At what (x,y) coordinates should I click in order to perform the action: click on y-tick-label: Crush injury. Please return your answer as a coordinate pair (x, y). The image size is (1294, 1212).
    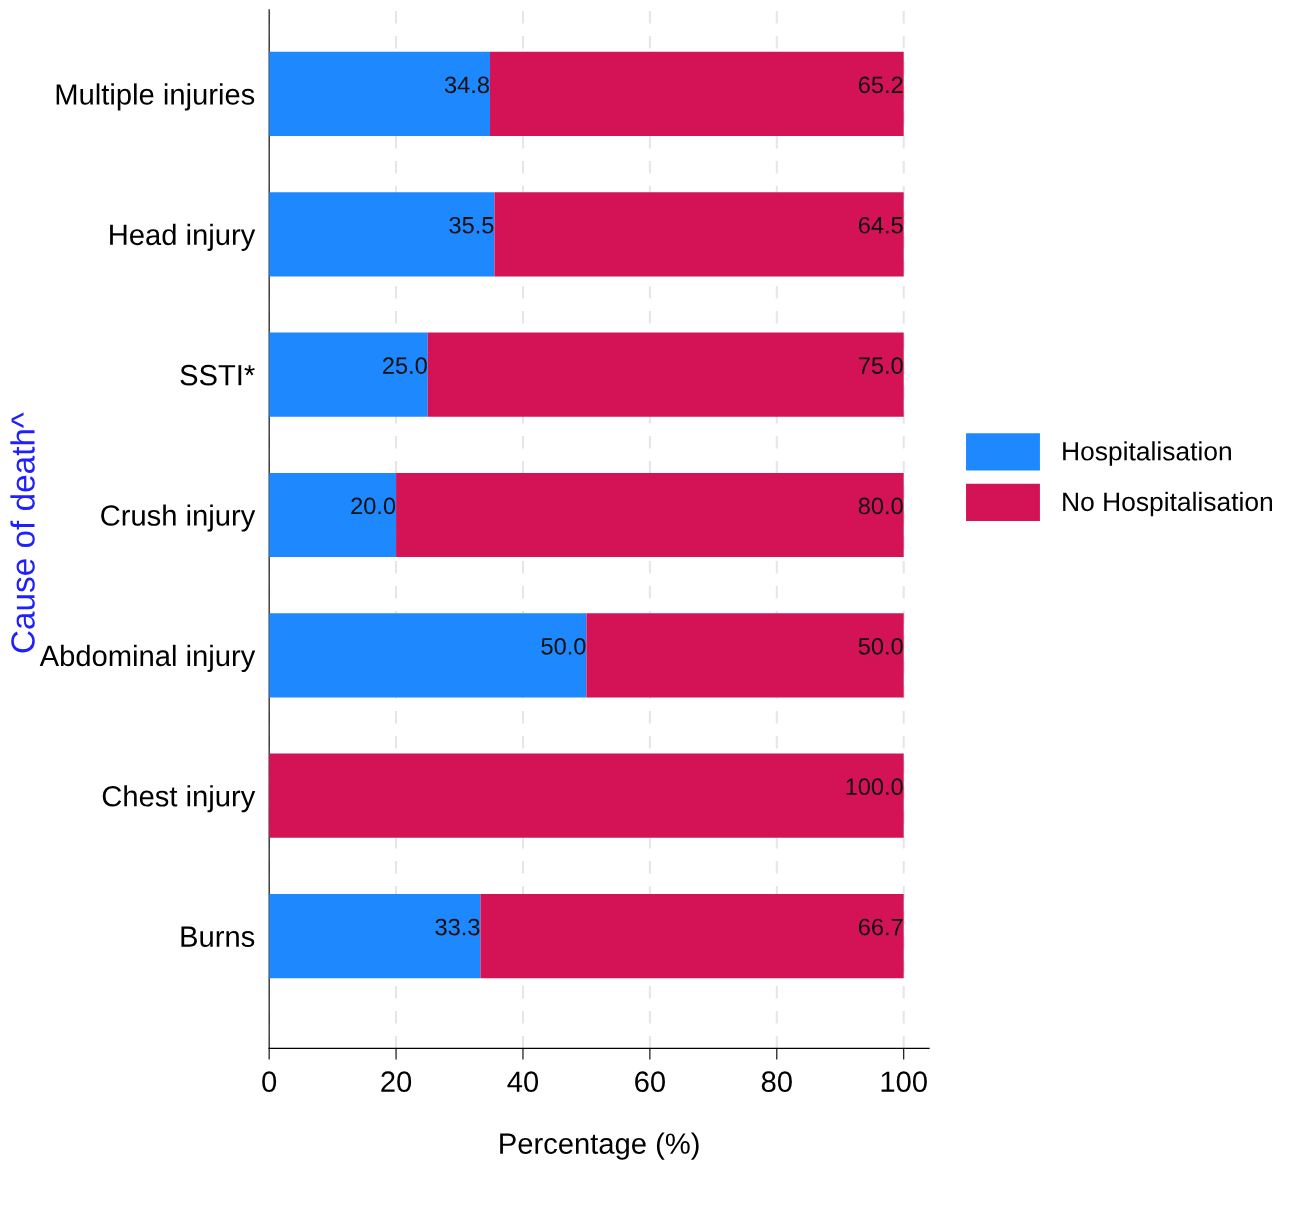
    Looking at the image, I should click on (178, 518).